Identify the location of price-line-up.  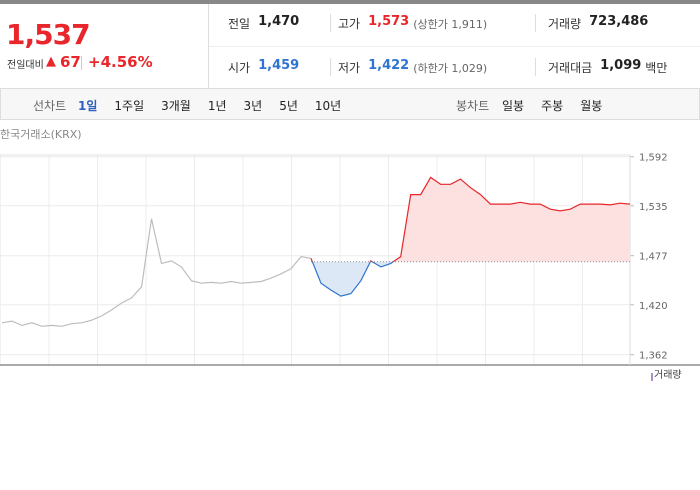
(470, 219).